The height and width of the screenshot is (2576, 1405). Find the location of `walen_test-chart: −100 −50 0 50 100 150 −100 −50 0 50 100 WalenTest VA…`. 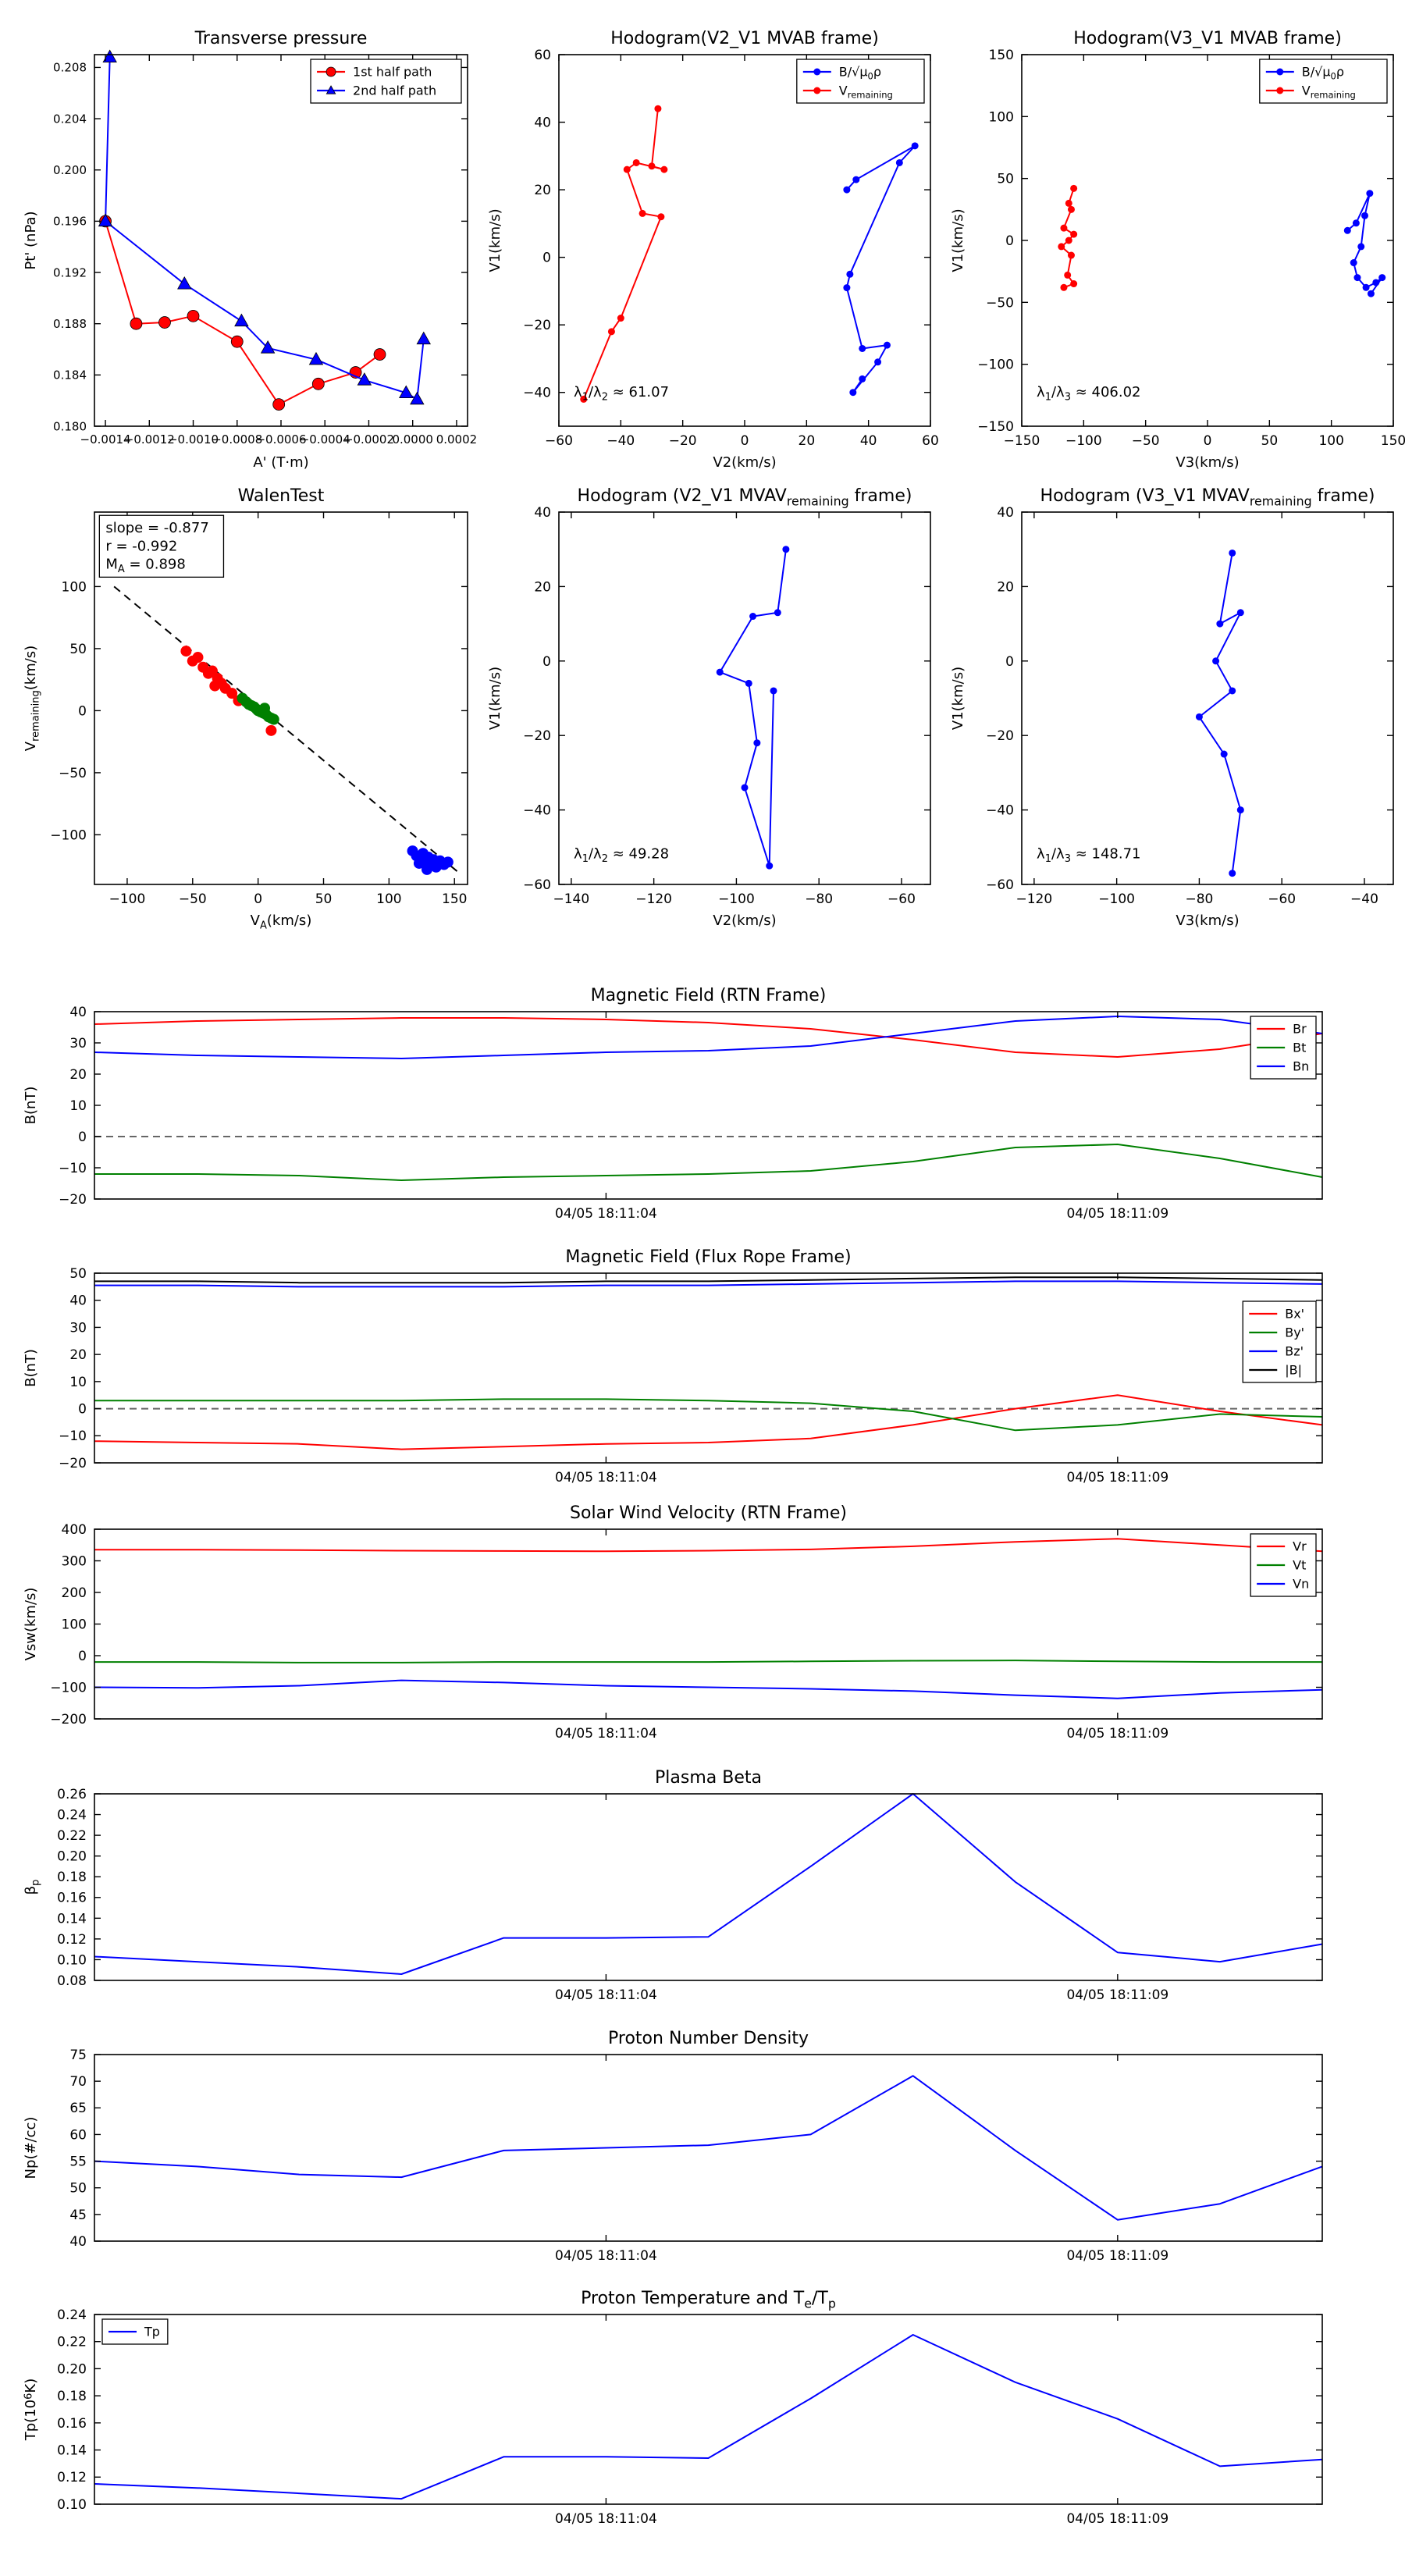

walen_test-chart: −100 −50 0 50 100 150 −100 −50 0 50 100 WalenTest VA… is located at coordinates (245, 709).